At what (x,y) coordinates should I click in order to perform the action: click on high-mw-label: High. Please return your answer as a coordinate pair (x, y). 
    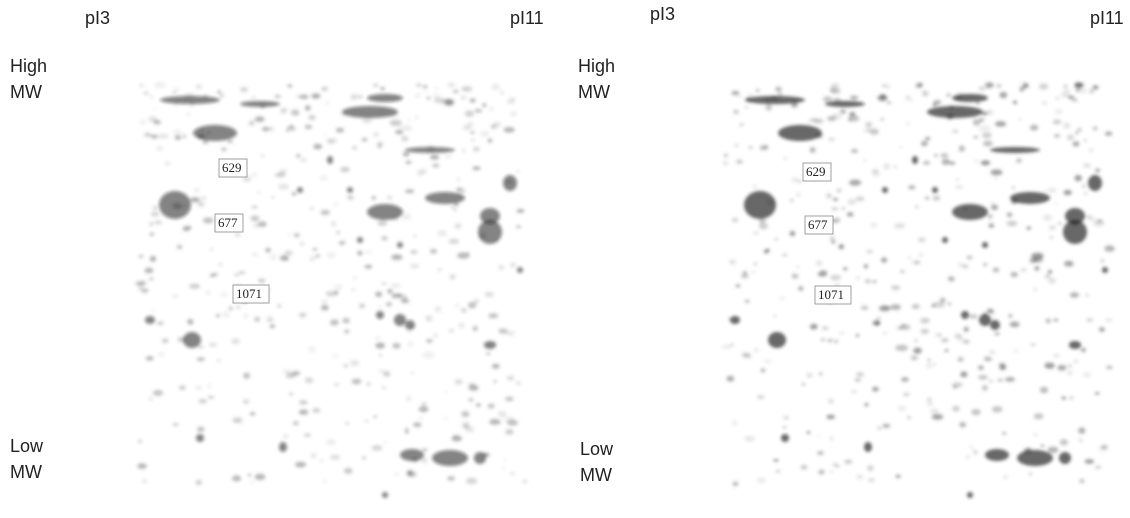
    Looking at the image, I should click on (596, 66).